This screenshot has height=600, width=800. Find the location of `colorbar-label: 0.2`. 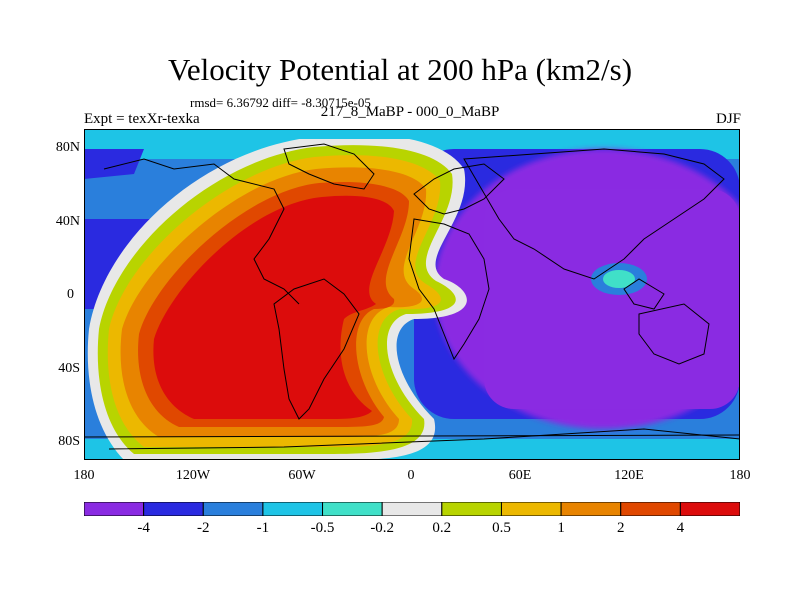

colorbar-label: 0.2 is located at coordinates (442, 528).